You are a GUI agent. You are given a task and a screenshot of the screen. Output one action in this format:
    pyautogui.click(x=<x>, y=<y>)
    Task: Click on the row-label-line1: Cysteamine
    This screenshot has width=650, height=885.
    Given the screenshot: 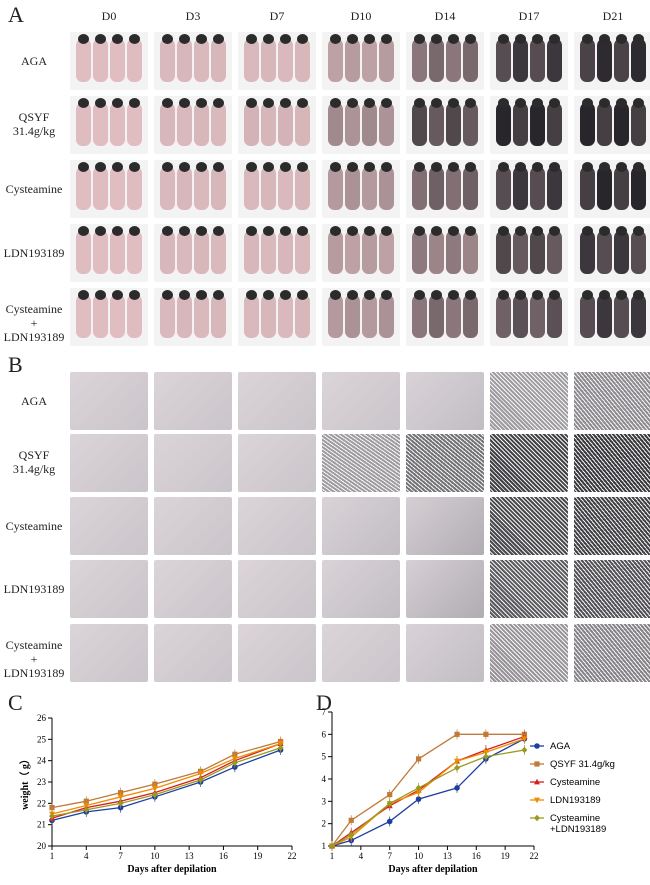 What is the action you would take?
    pyautogui.click(x=34, y=189)
    